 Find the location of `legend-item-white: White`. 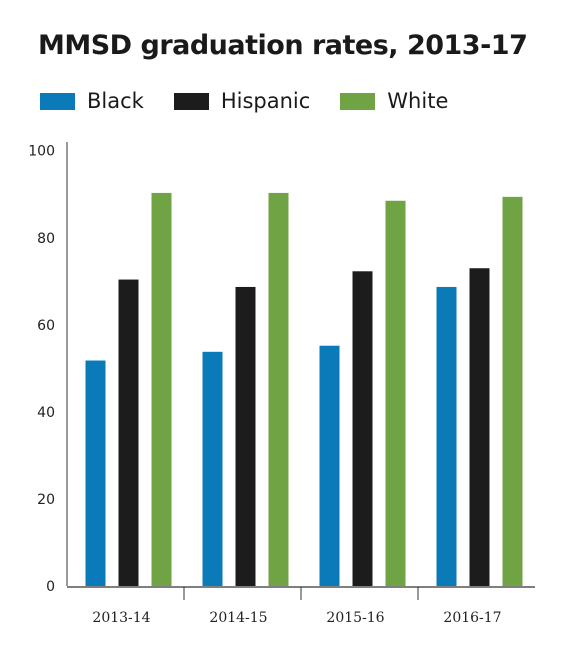

legend-item-white: White is located at coordinates (394, 101).